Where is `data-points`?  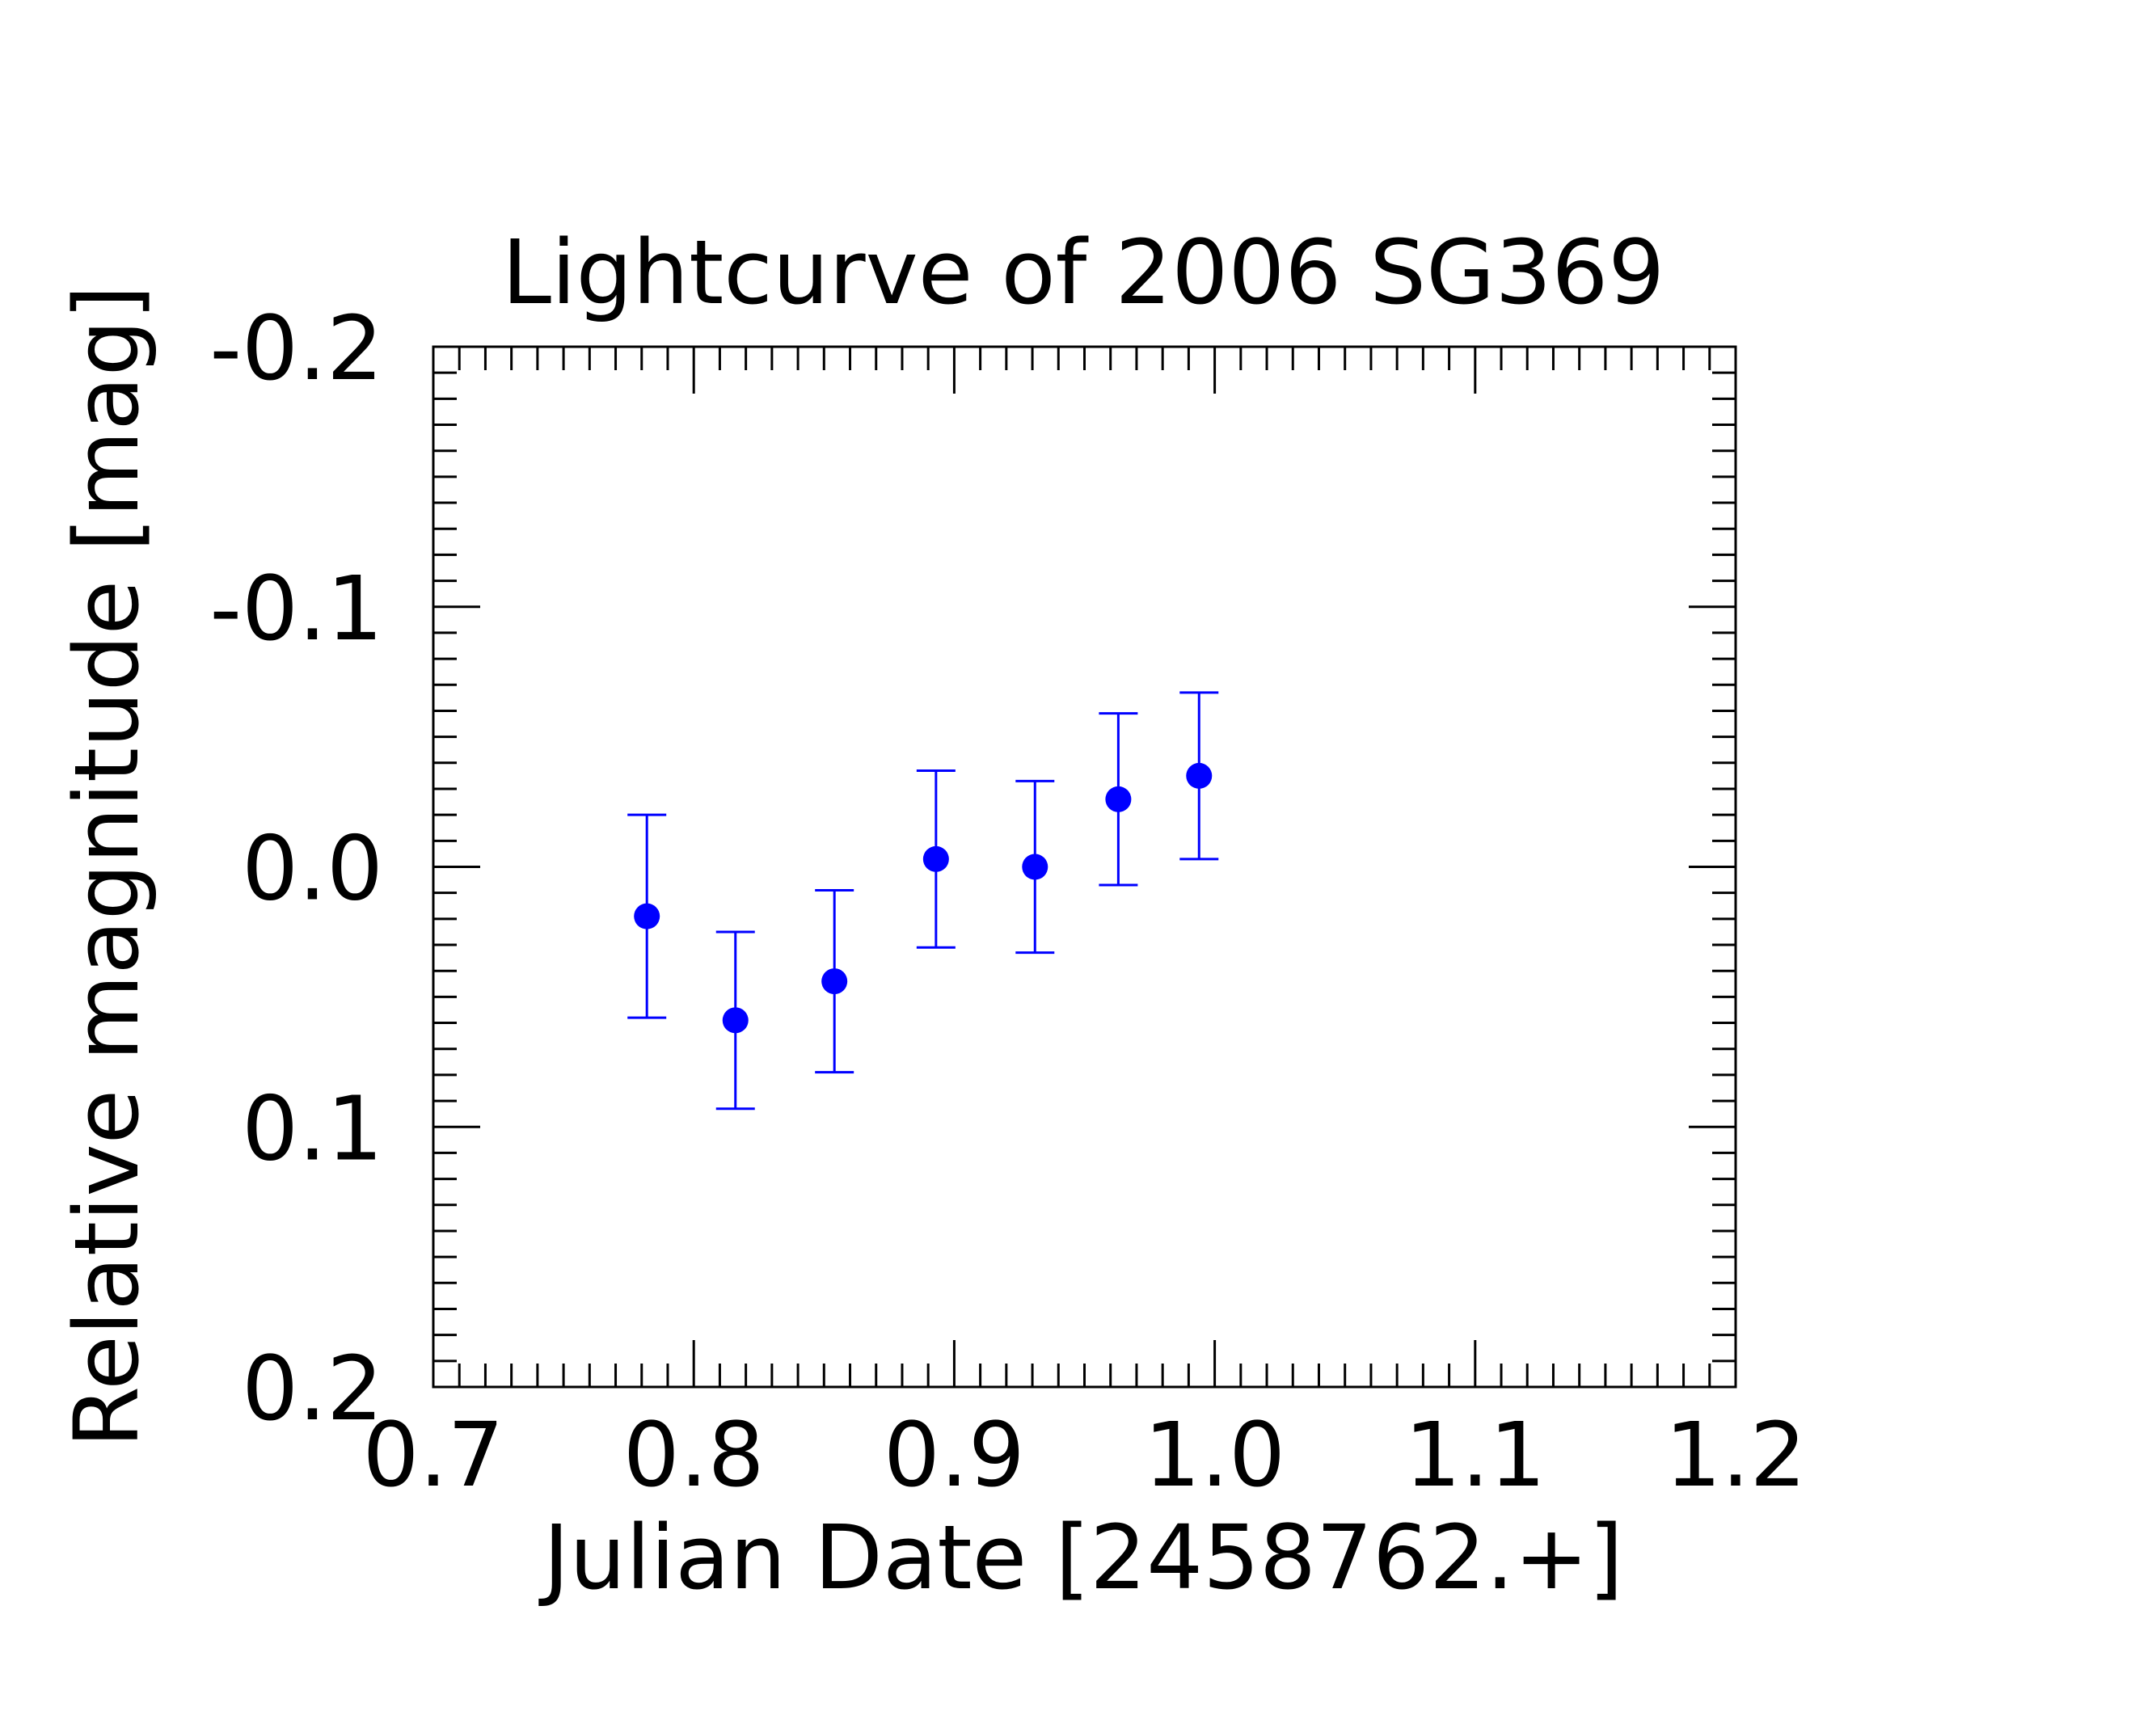
data-points is located at coordinates (923, 901).